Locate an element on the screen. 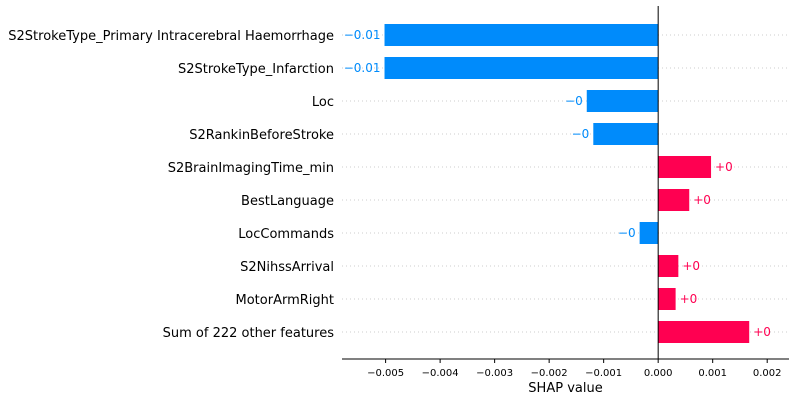 This screenshot has width=795, height=401. x-tick-label: −0.001 is located at coordinates (603, 373).